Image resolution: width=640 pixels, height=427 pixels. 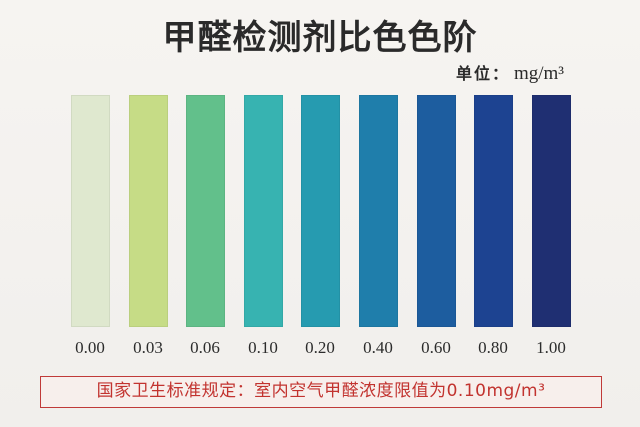 I want to click on swatch-value-label: 0.03, so click(x=148, y=347).